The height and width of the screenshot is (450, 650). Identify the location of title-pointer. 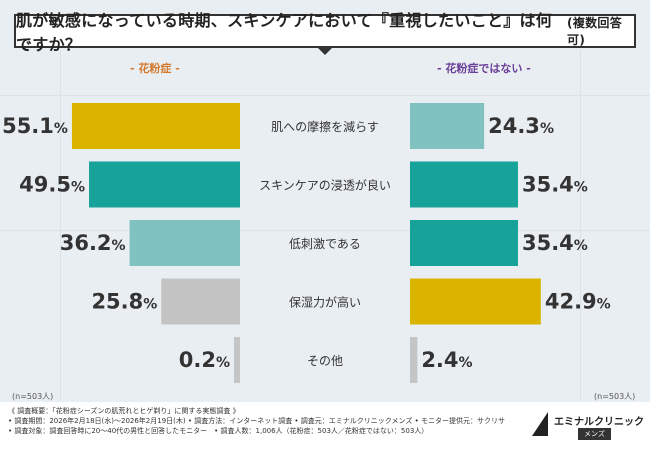
(325, 51).